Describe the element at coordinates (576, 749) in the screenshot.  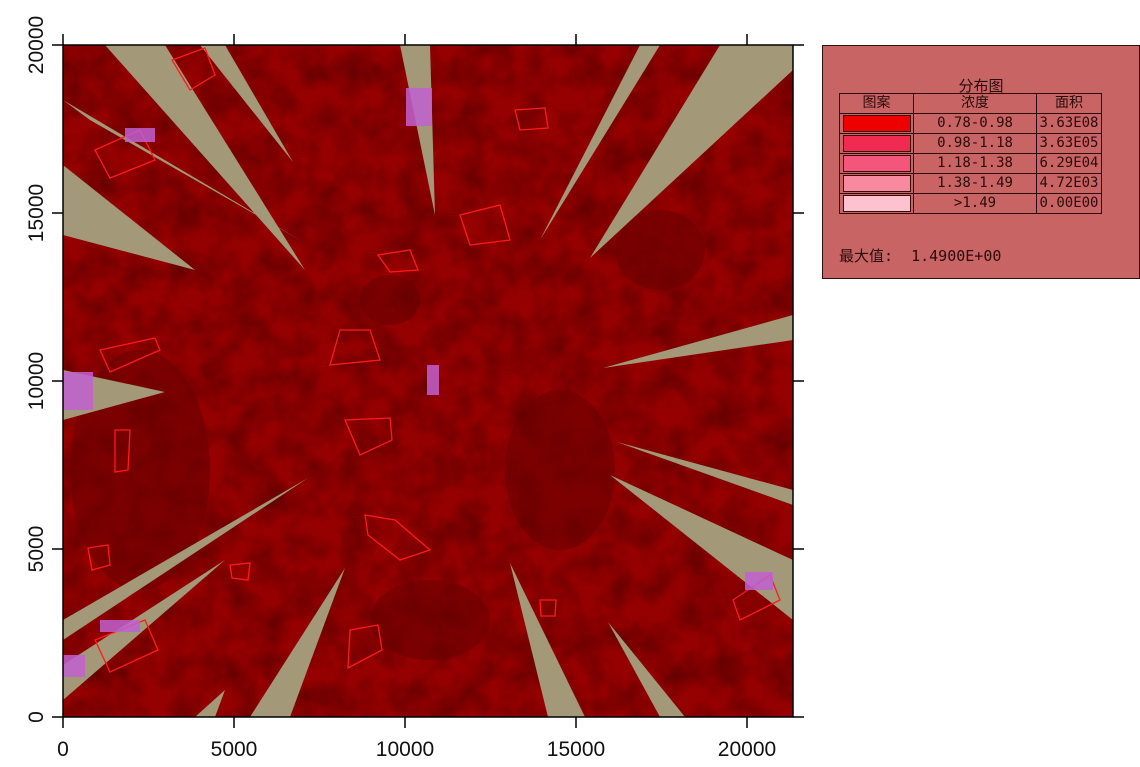
I see `x-tick-label: 15000` at that location.